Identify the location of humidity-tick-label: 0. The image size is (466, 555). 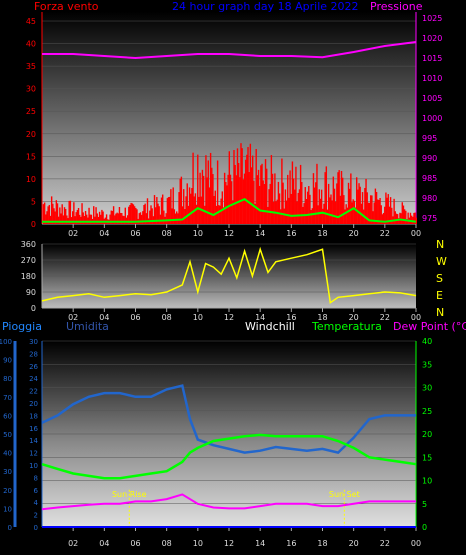
(10, 528).